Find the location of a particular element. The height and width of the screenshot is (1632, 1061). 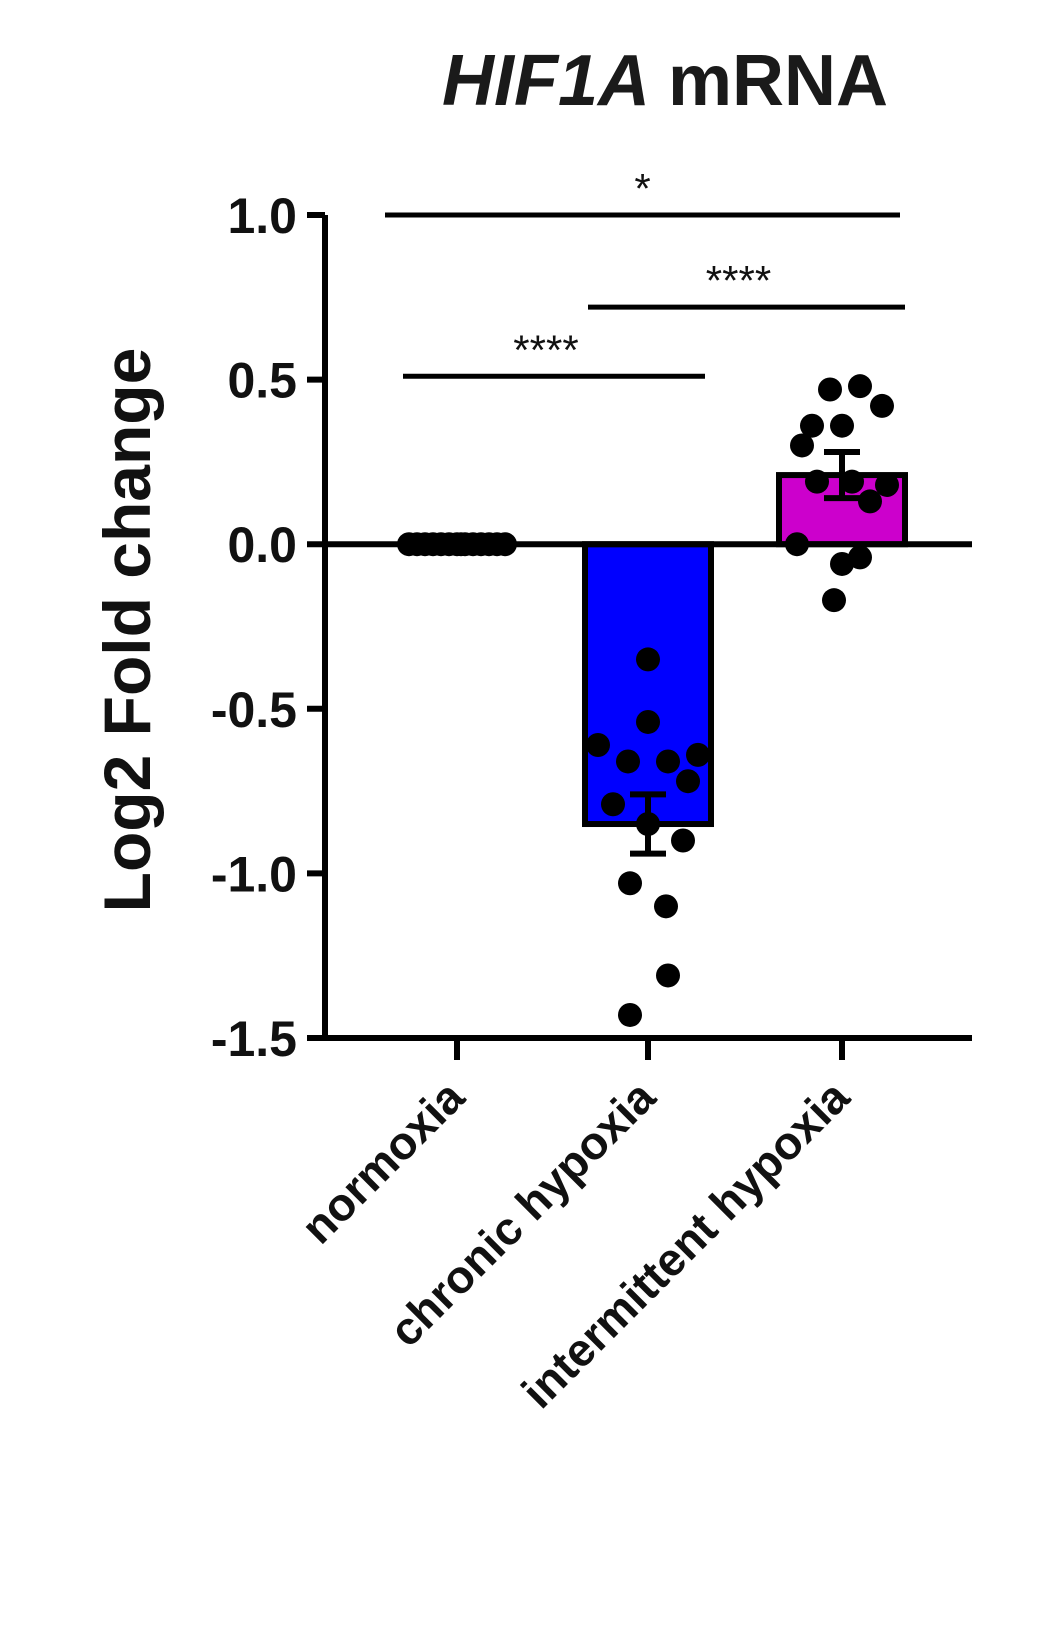

x-tick-label: normoxia is located at coordinates (382, 1161).